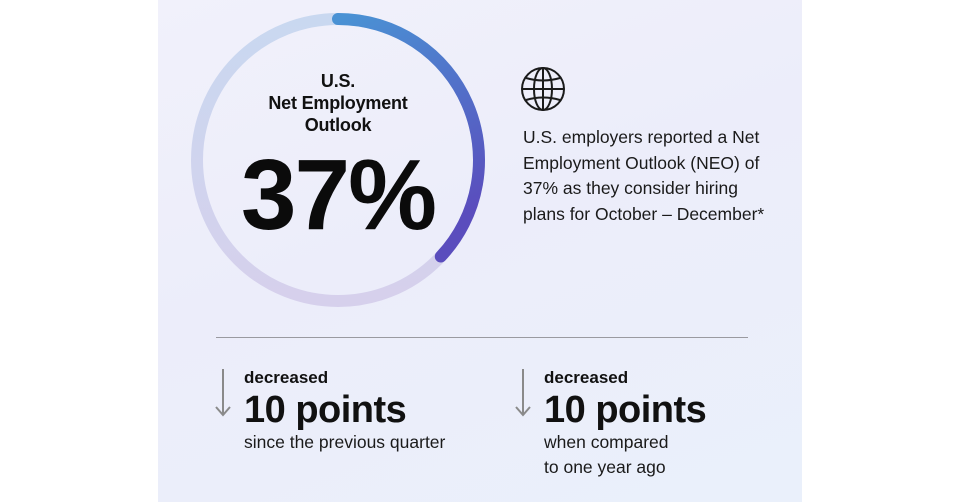 The width and height of the screenshot is (958, 502). I want to click on outlook-label-line: U.S., so click(338, 81).